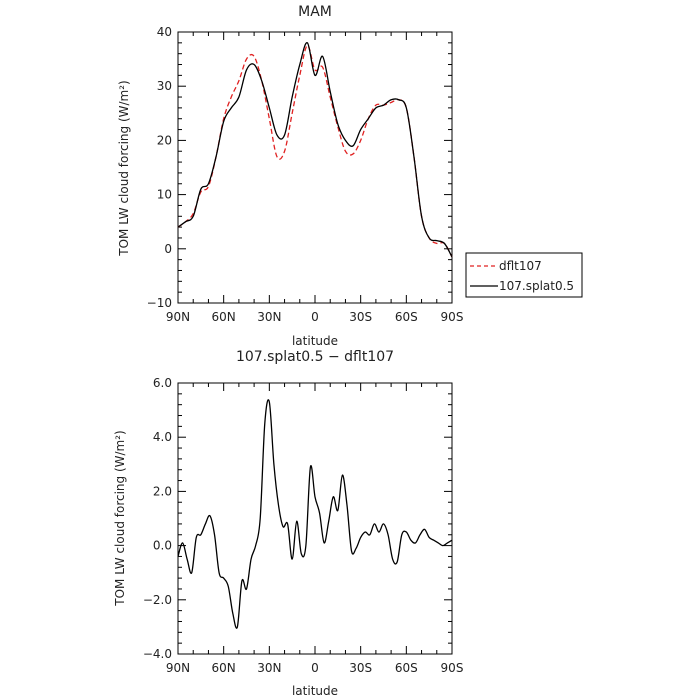 The height and width of the screenshot is (700, 700). I want to click on bottom-x-tick-label: 90N, so click(178, 668).